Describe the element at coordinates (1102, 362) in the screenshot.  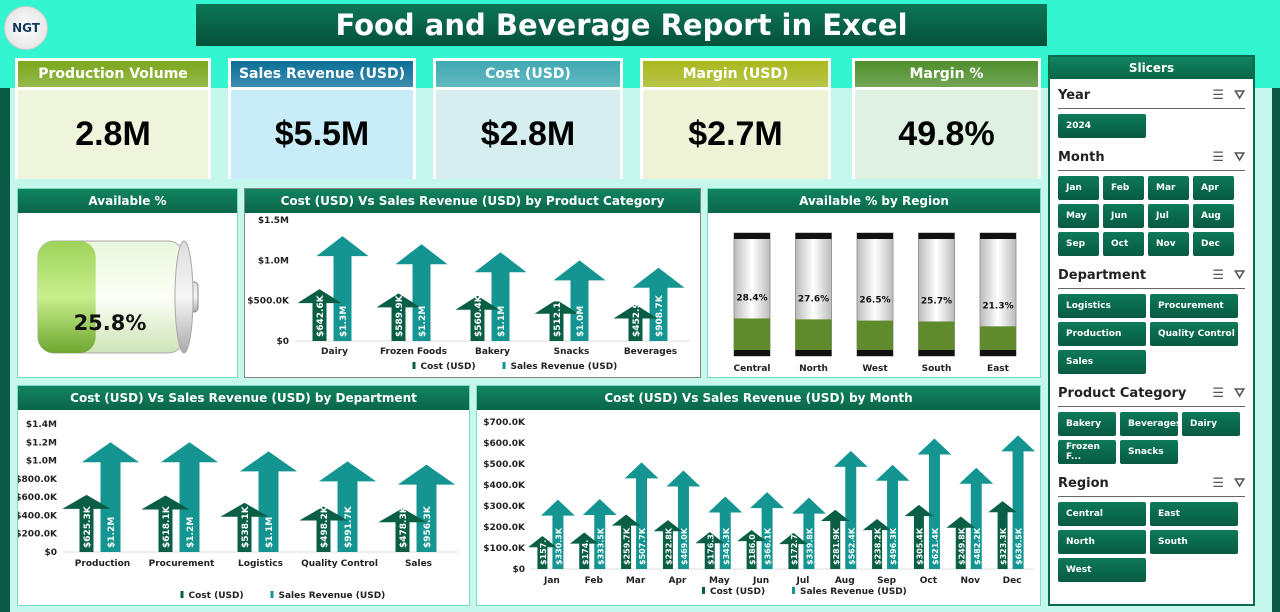
I see `slicer-item: Sales` at that location.